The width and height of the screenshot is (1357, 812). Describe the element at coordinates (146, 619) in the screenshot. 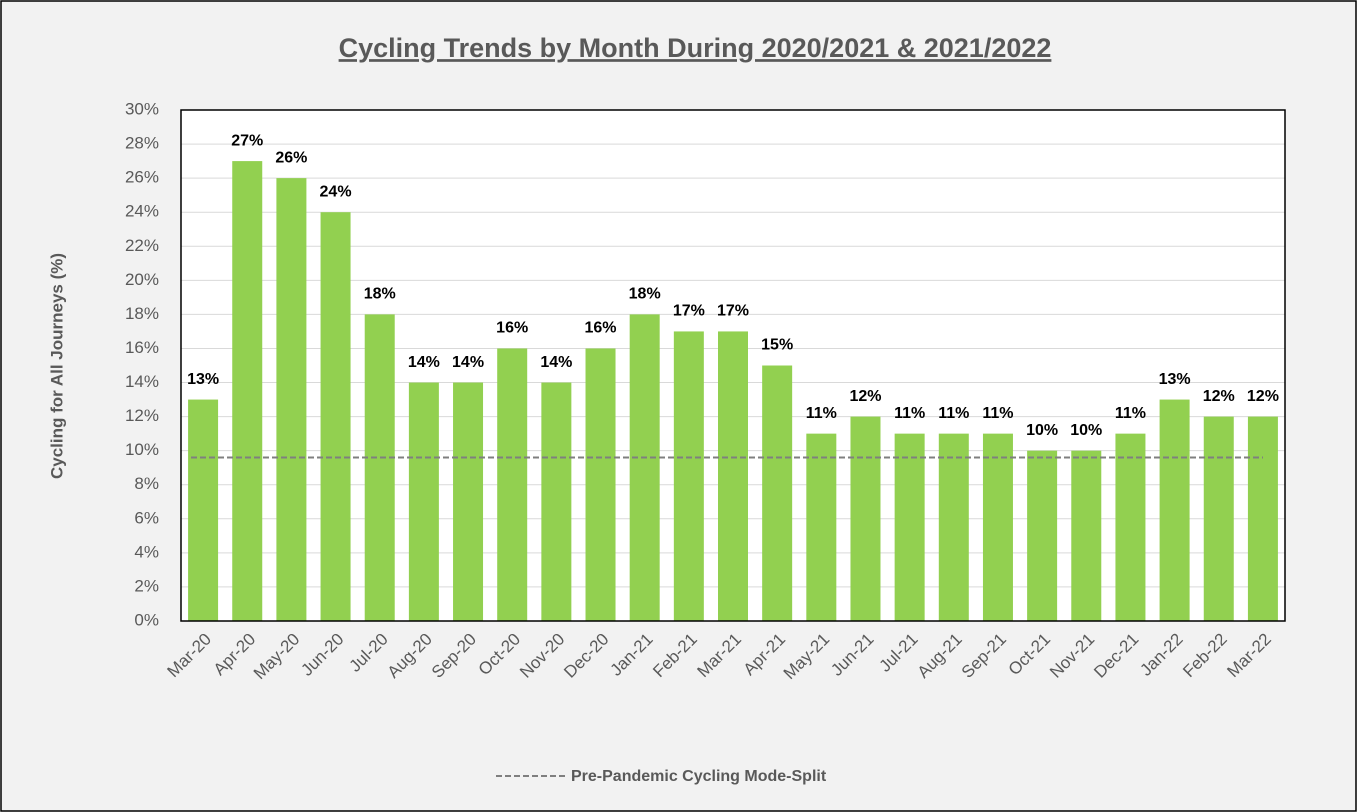

I see `y-tick-label: 0%` at that location.